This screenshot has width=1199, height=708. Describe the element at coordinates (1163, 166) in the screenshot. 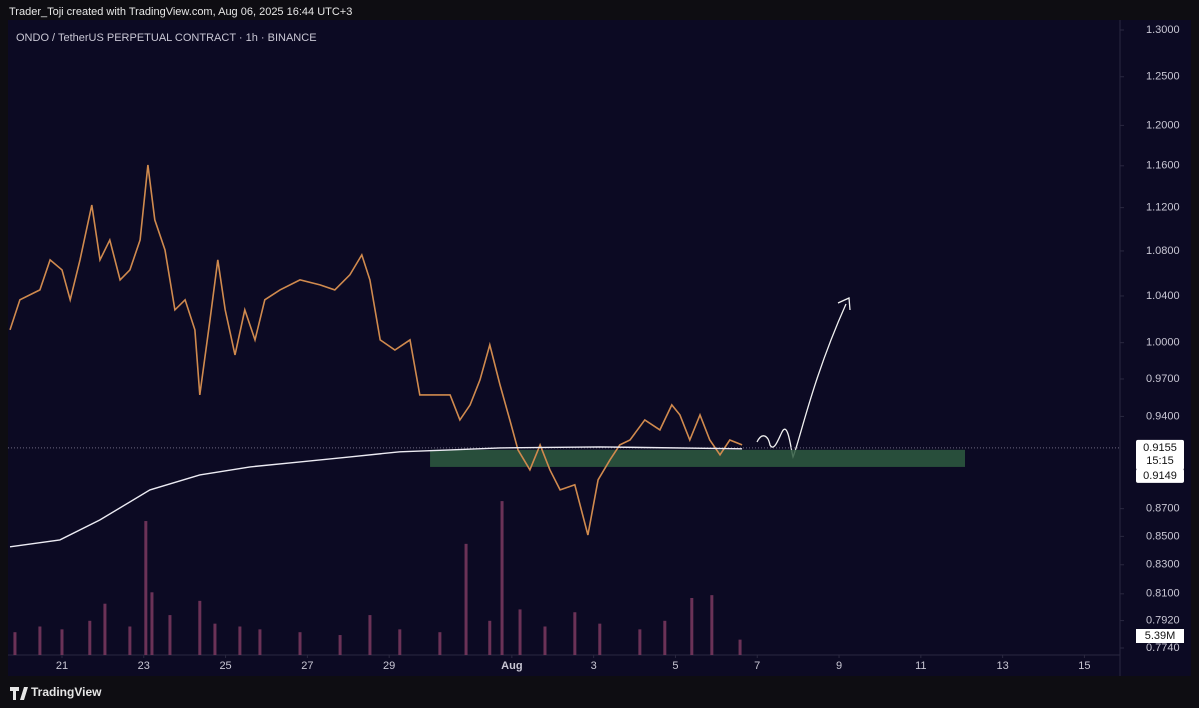

I see `y-tick-label: 1.1600` at that location.